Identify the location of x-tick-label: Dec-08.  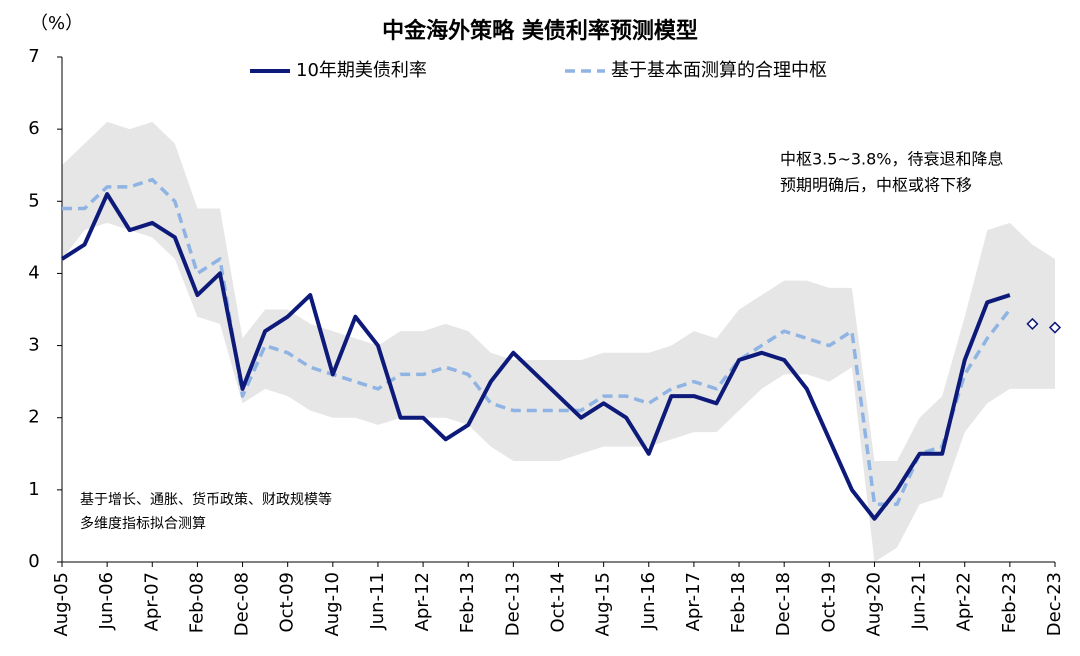
(242, 604).